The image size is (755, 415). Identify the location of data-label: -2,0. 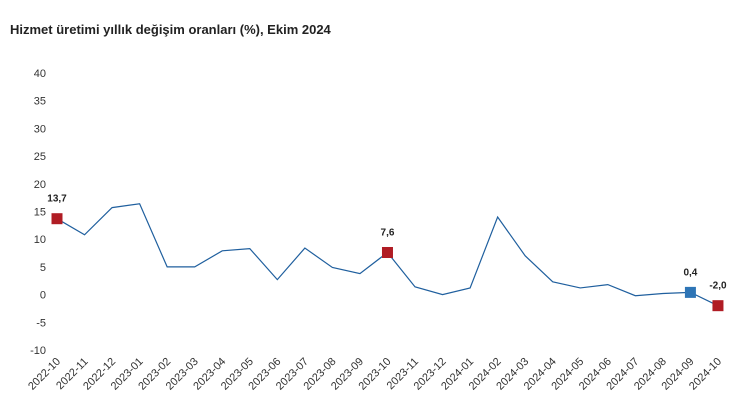
(718, 286).